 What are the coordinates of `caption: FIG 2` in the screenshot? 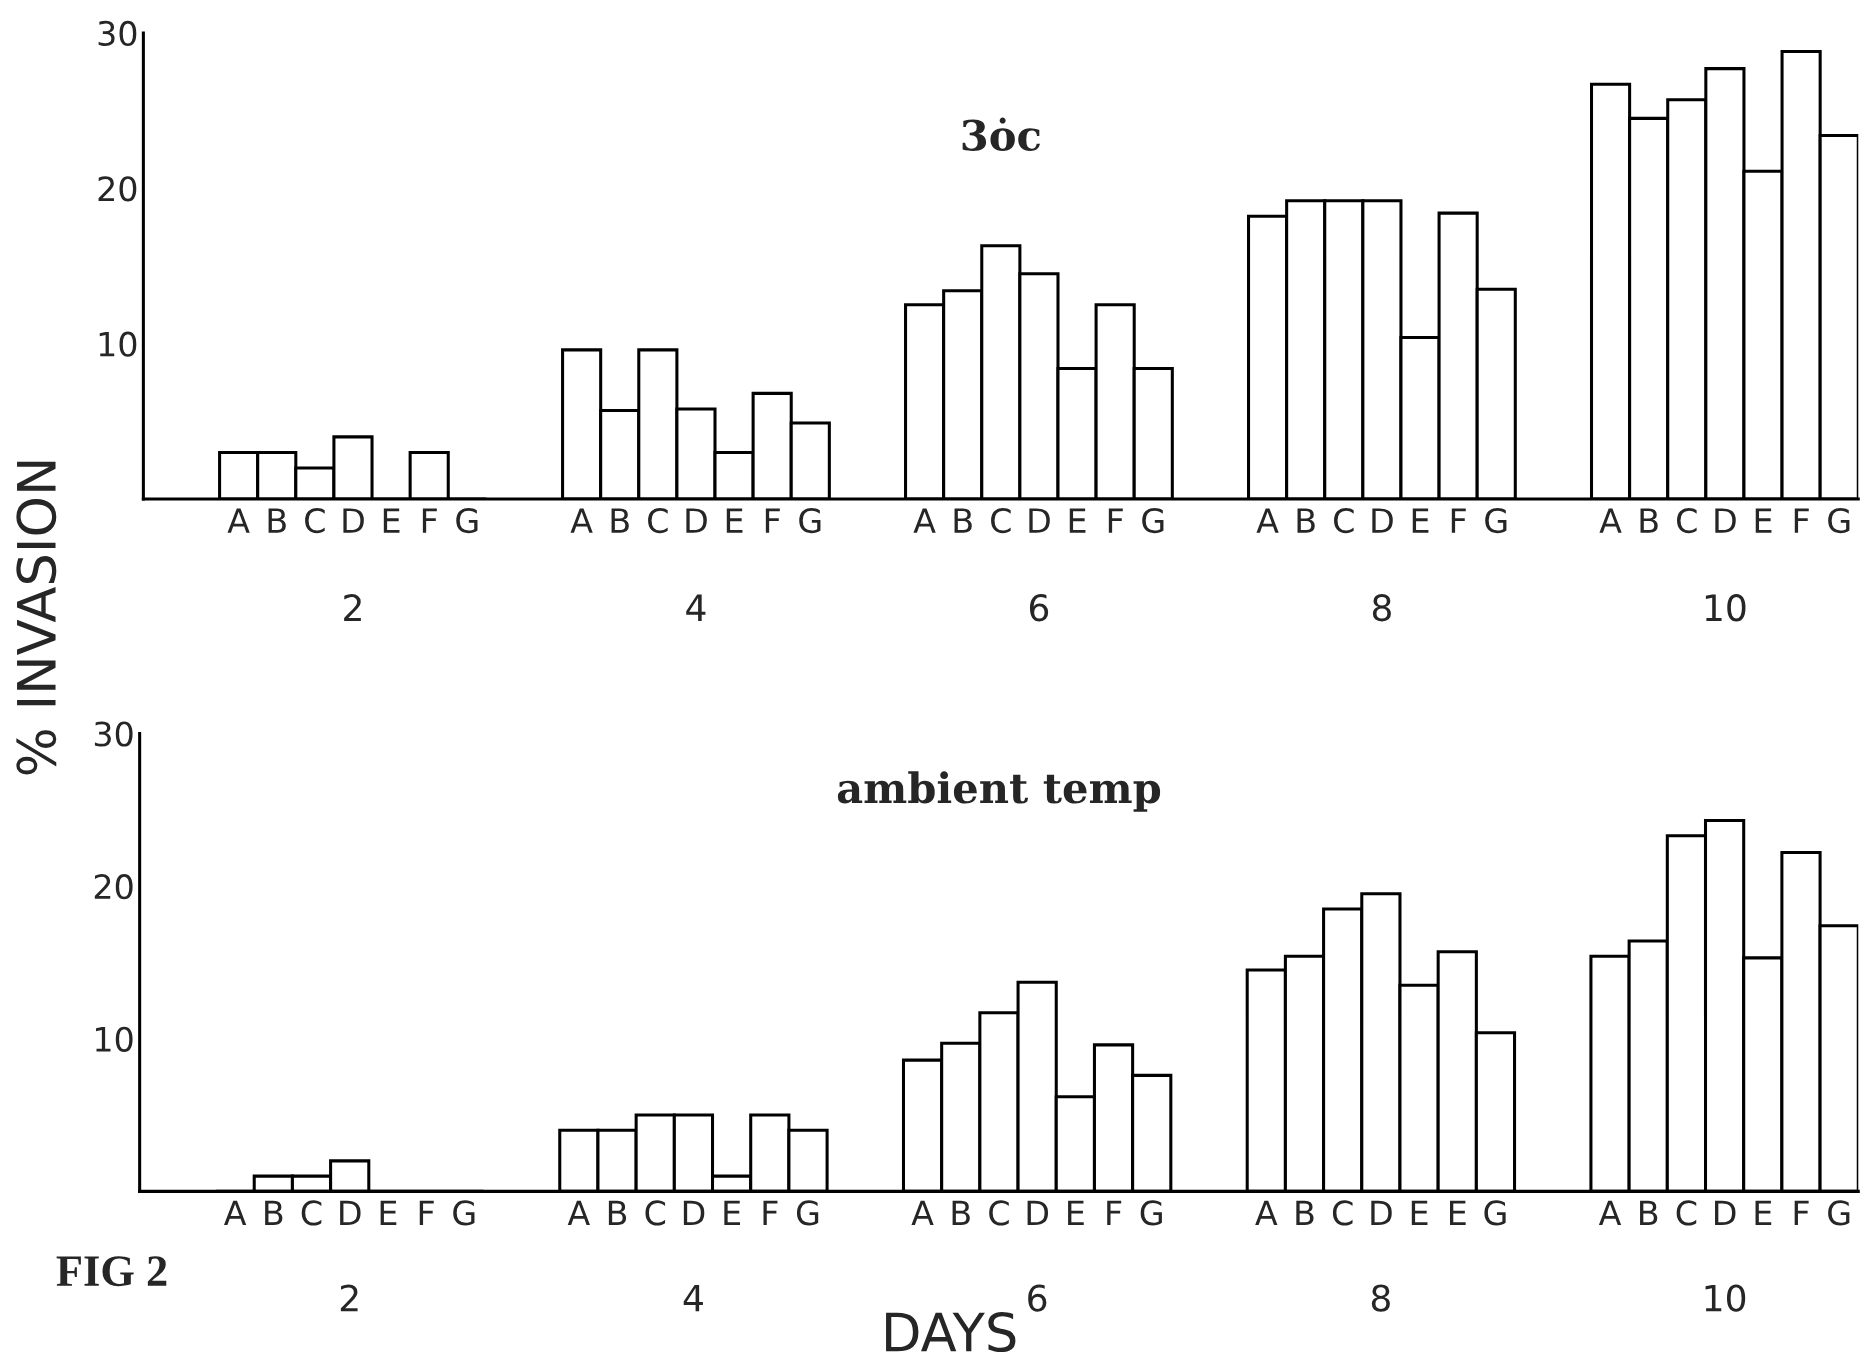 It's located at (111, 1271).